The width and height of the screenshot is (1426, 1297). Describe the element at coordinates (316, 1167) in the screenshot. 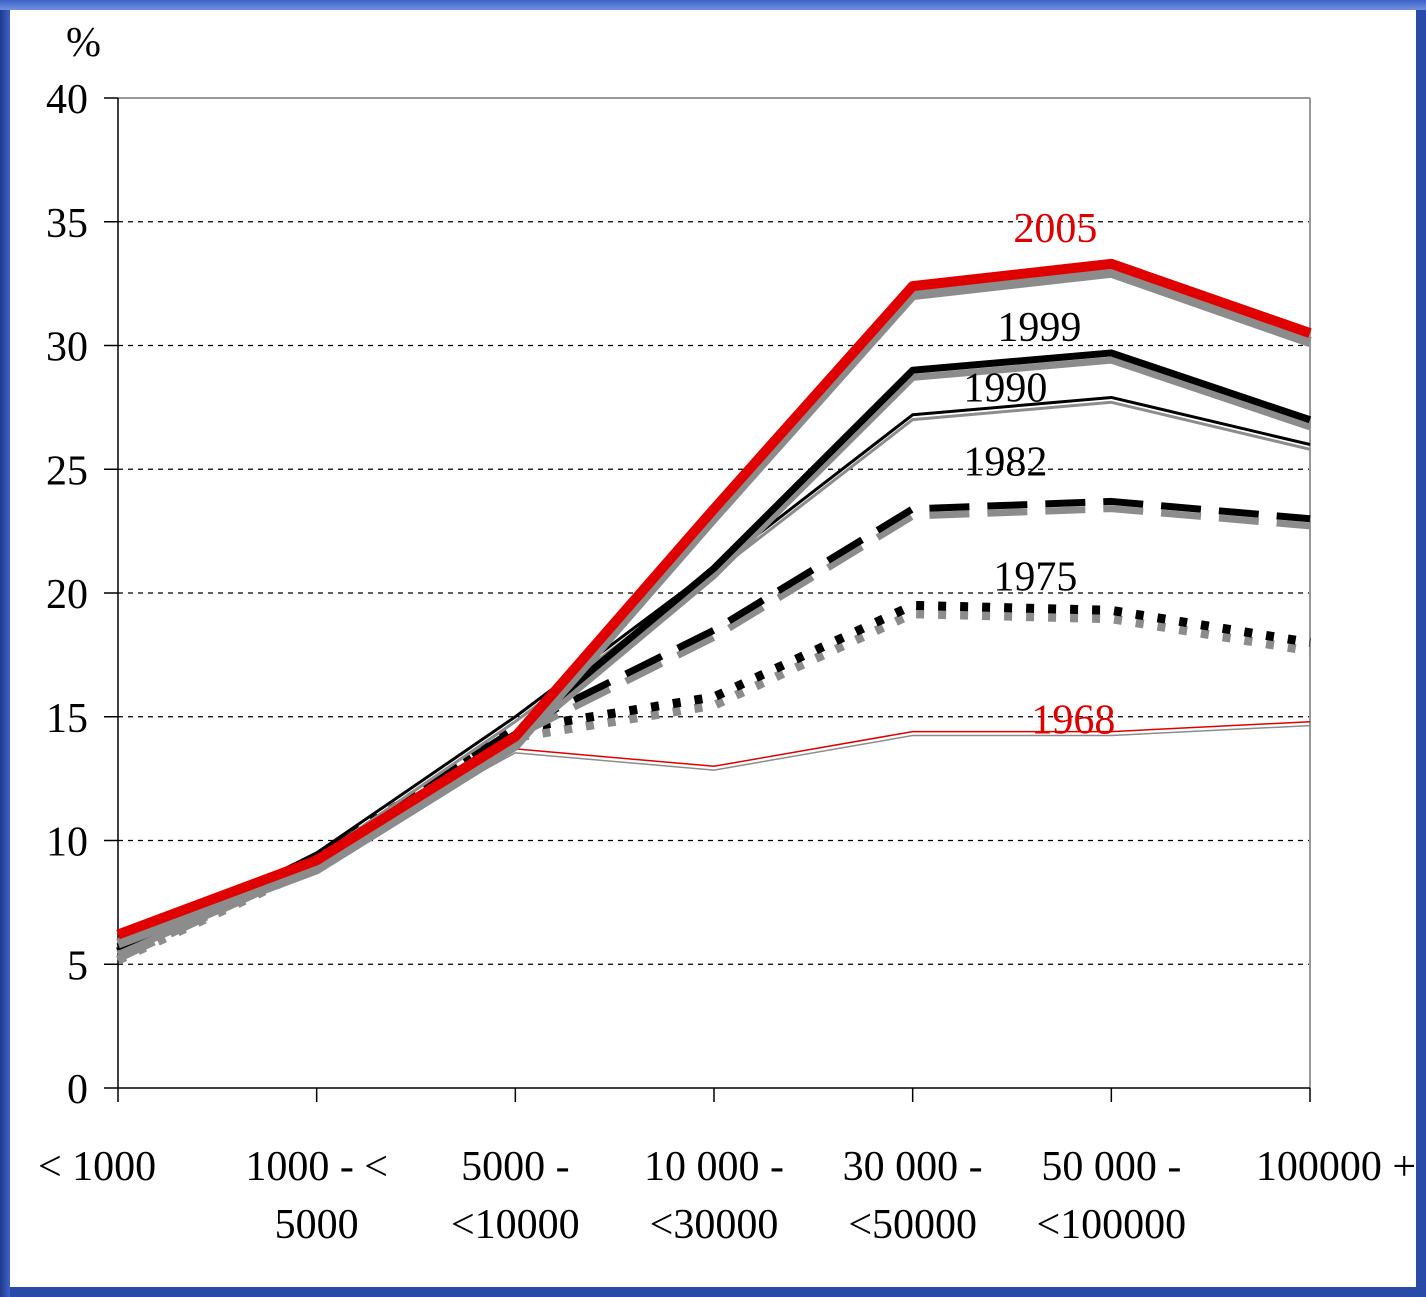

I see `x-tick-label: 1000 - <` at that location.